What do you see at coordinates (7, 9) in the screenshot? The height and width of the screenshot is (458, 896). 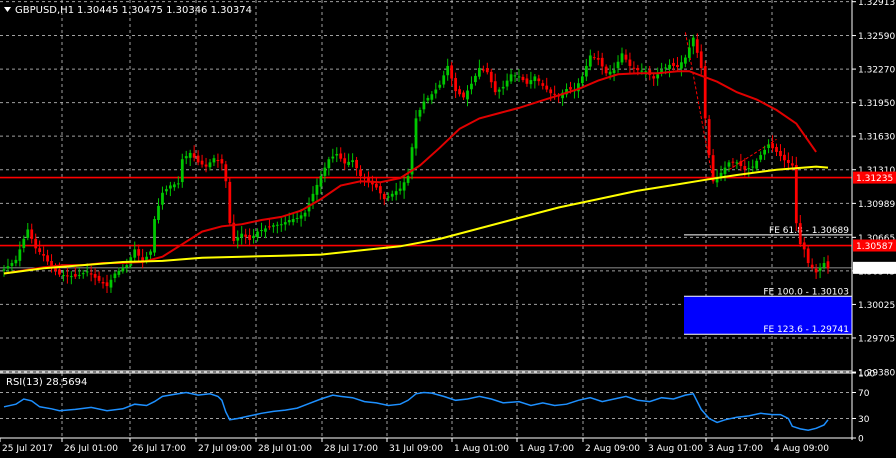 I see `header-arrow-icon` at bounding box center [7, 9].